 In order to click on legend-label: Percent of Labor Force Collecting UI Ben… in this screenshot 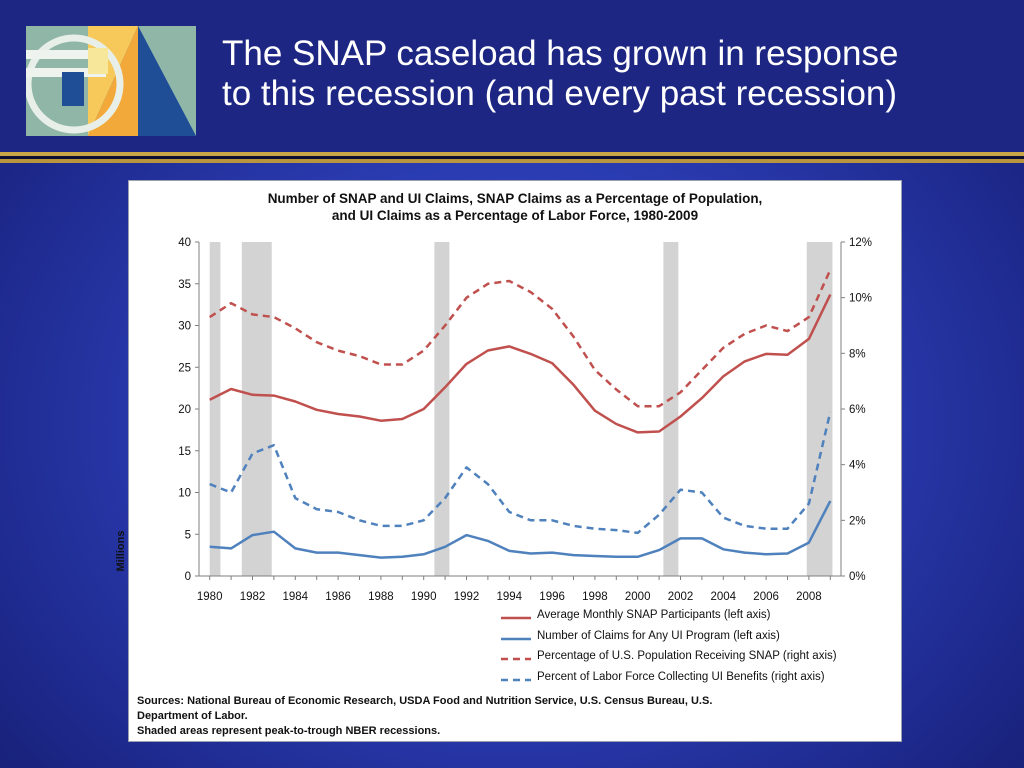, I will do `click(681, 676)`.